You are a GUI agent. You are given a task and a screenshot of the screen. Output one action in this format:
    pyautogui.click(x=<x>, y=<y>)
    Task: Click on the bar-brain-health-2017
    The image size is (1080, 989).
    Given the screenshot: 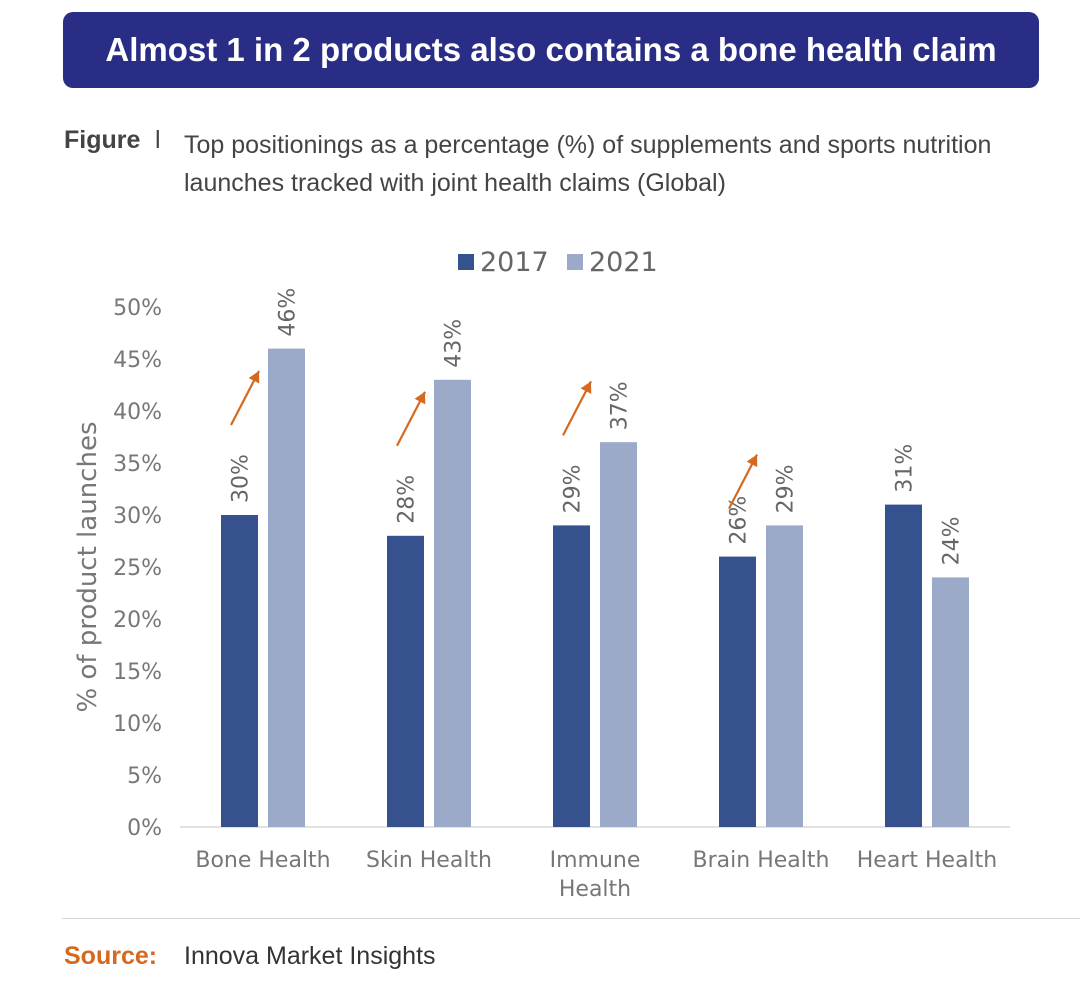 What is the action you would take?
    pyautogui.click(x=737, y=691)
    